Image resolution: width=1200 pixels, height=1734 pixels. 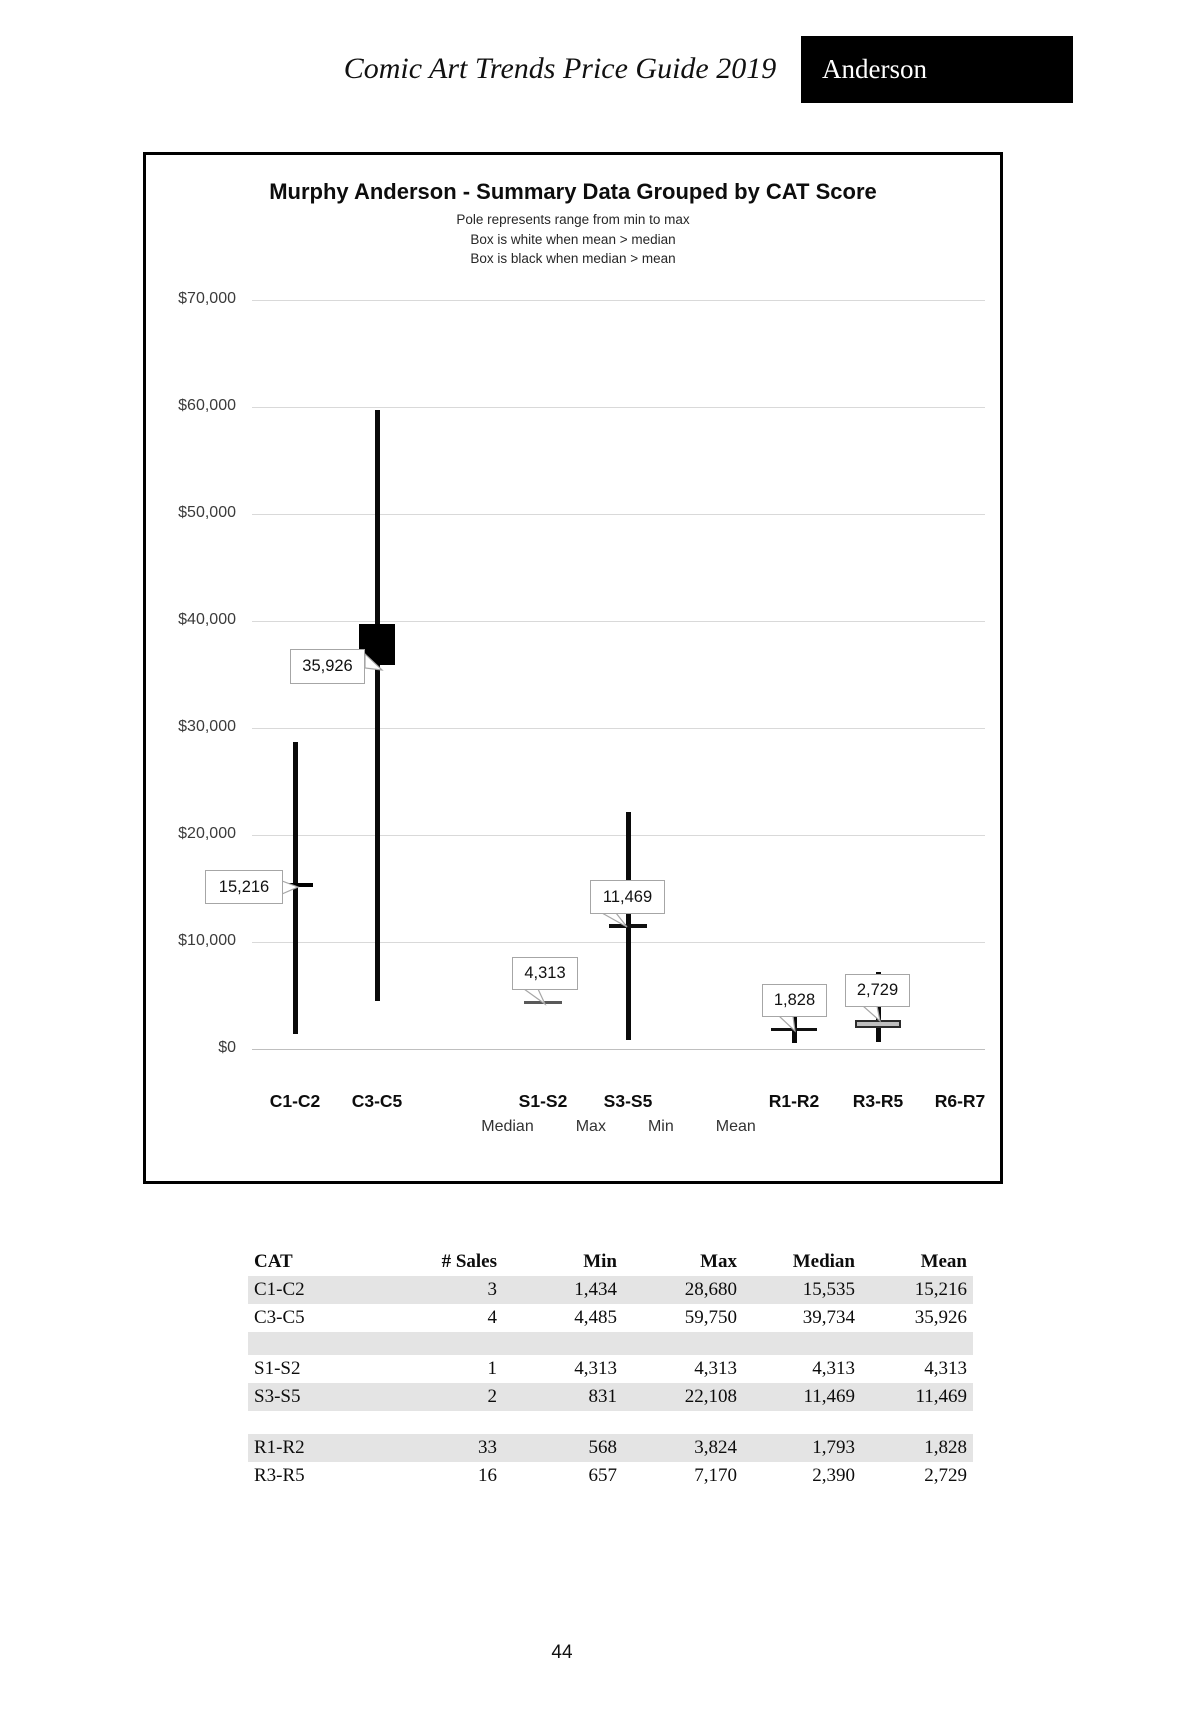 What do you see at coordinates (628, 1101) in the screenshot?
I see `x-axis-label-S3-S5: S3-S5` at bounding box center [628, 1101].